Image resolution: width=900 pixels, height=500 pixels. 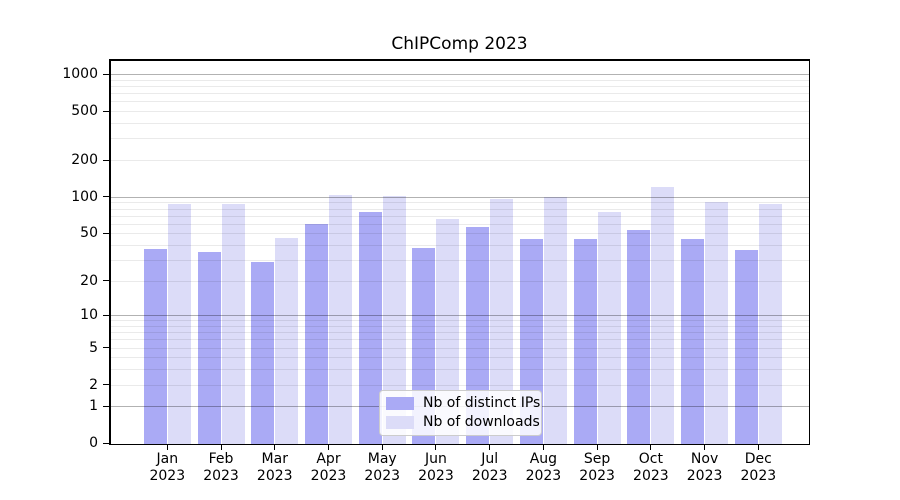 I want to click on spine-top, so click(x=459, y=60).